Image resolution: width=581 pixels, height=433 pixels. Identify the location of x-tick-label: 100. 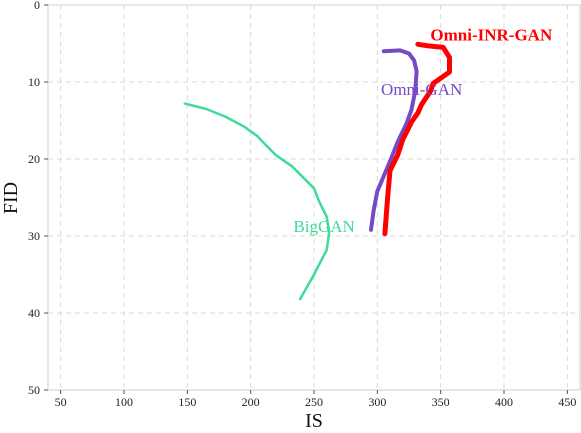
(124, 402).